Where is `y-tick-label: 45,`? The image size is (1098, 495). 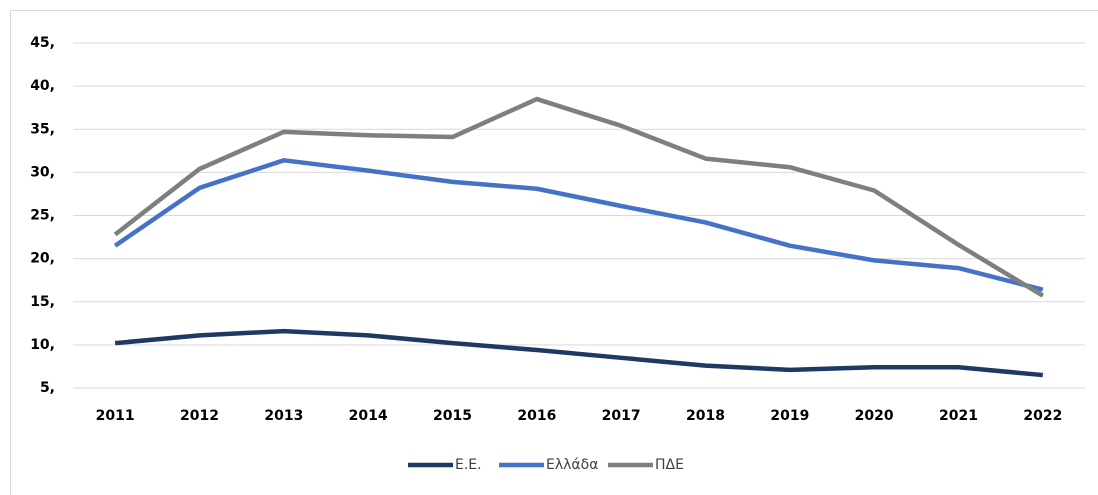 y-tick-label: 45, is located at coordinates (42, 43).